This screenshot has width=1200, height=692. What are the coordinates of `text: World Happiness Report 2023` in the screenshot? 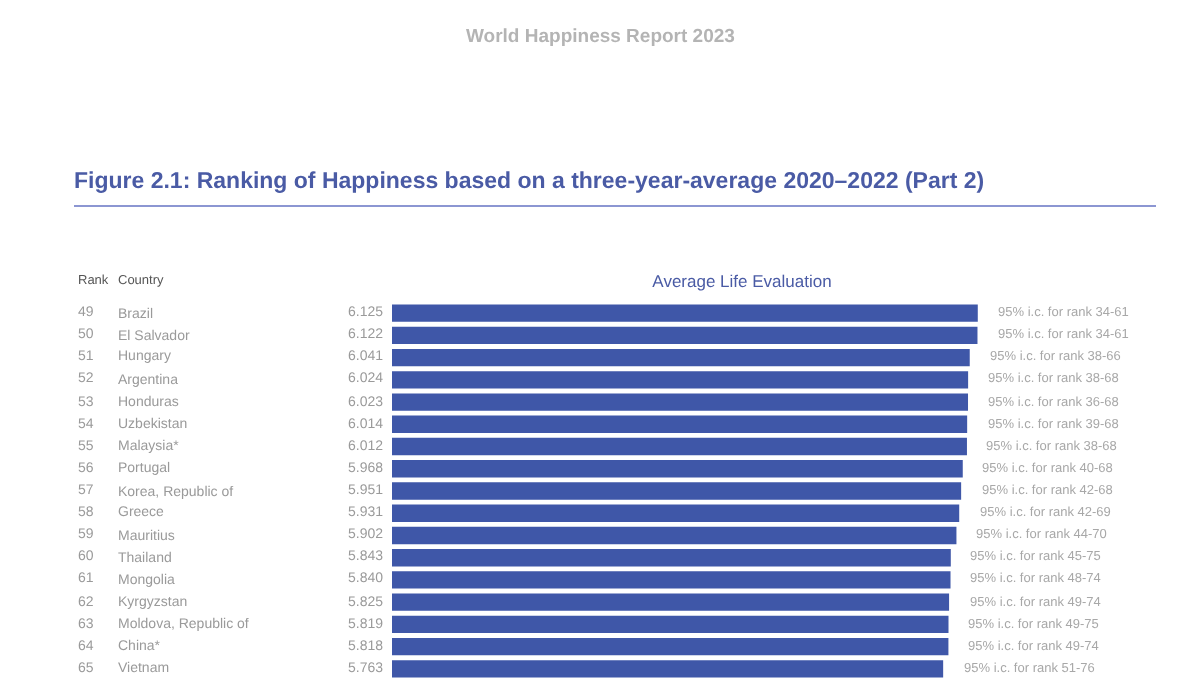 It's located at (600, 37).